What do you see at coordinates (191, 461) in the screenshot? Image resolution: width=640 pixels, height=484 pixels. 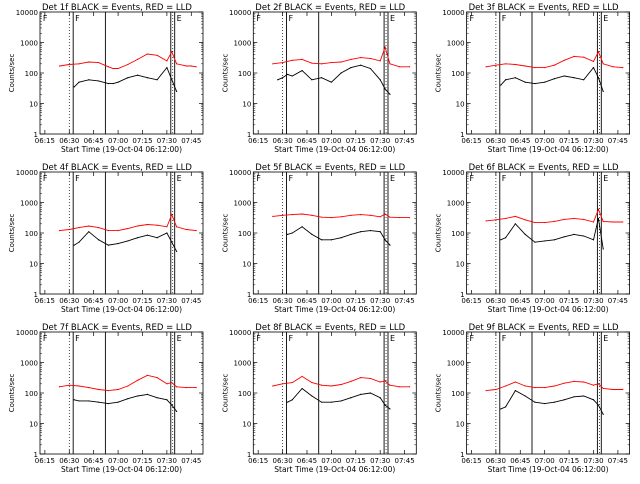 I see `x-tick-label: 07:45` at bounding box center [191, 461].